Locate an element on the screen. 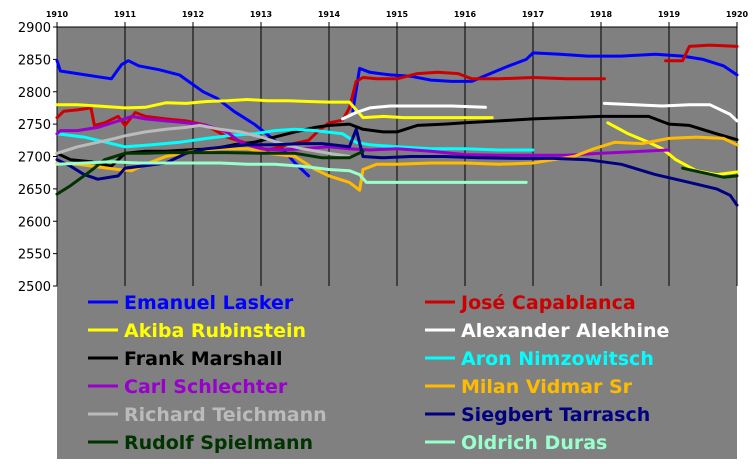  x-tick-label: 1916 is located at coordinates (465, 14).